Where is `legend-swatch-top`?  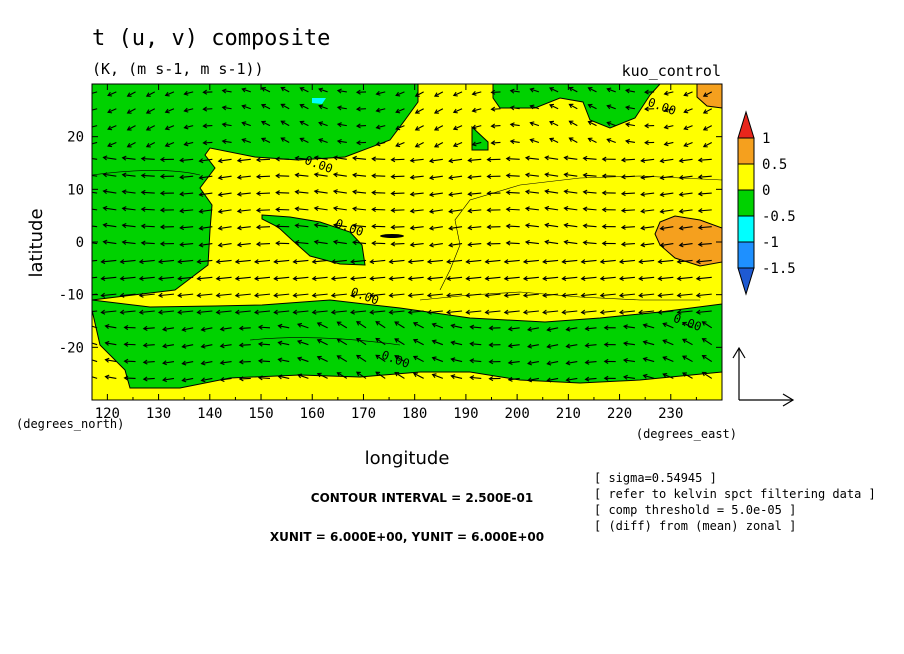
legend-swatch-top is located at coordinates (746, 124).